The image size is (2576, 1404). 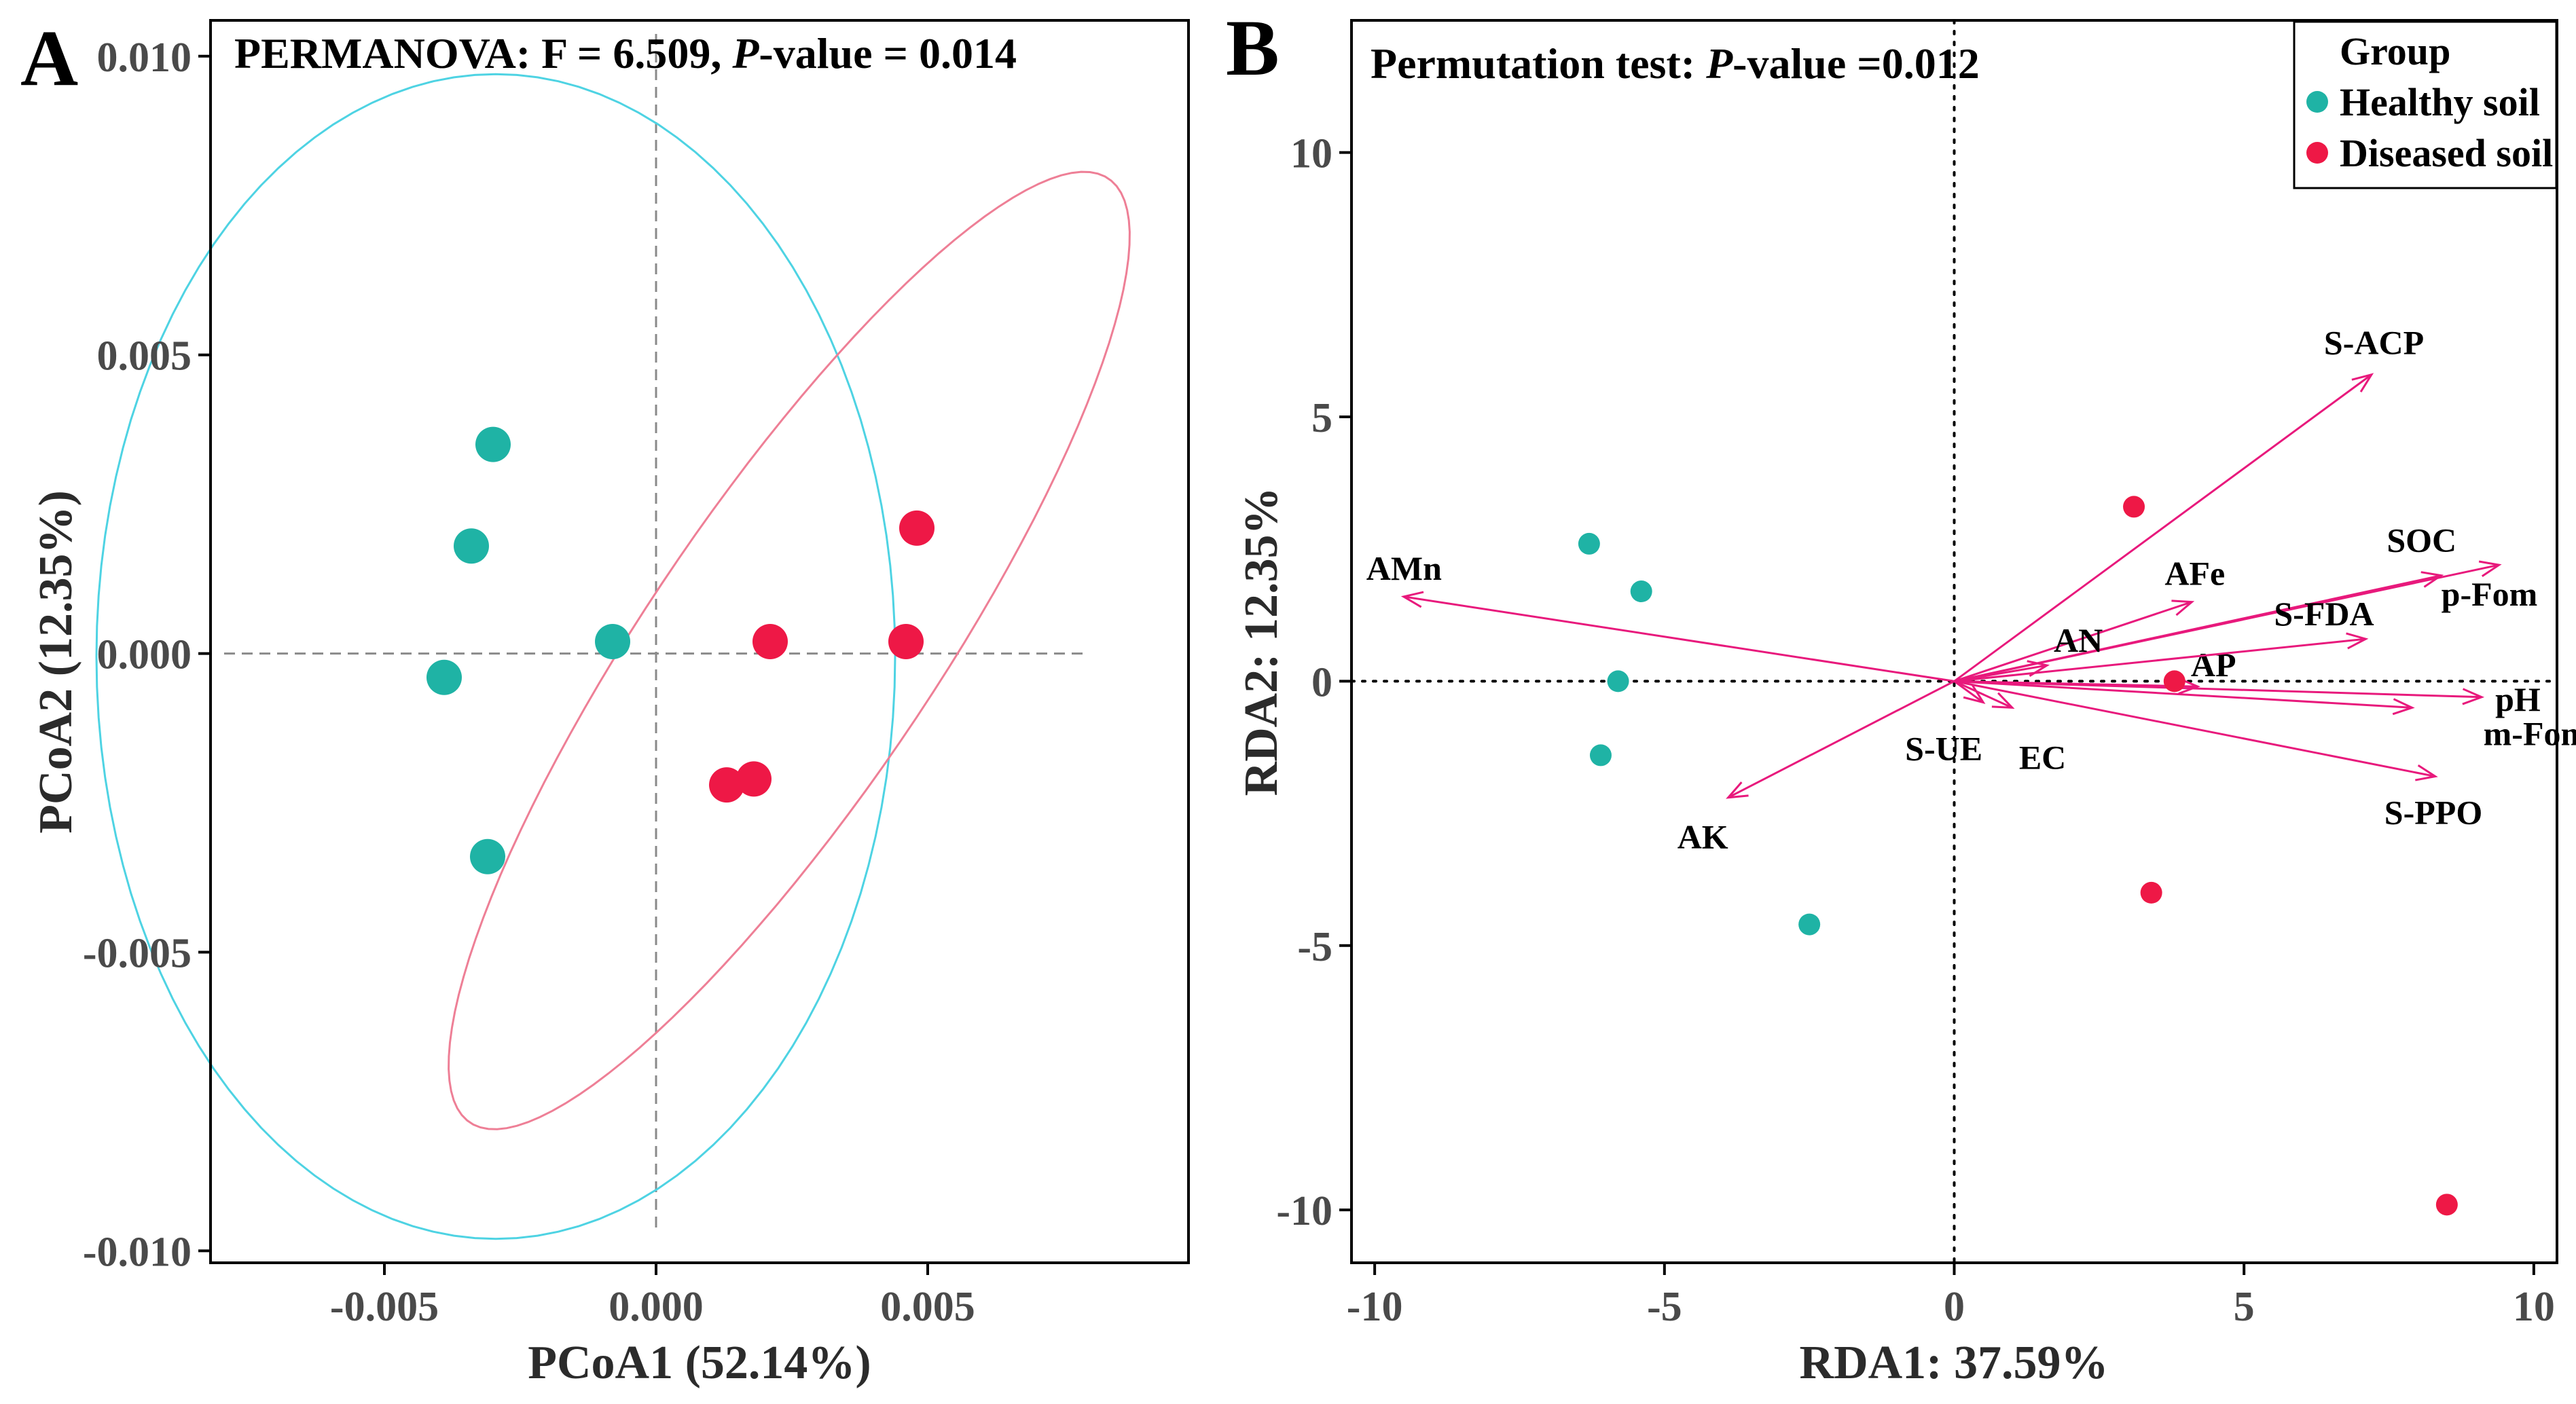 I want to click on vector-arrowhead-m-fom, so click(x=2403, y=707).